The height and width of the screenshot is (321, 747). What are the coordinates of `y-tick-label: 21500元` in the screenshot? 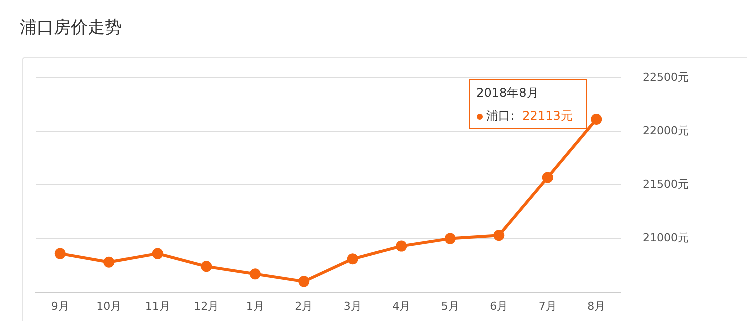 It's located at (666, 185).